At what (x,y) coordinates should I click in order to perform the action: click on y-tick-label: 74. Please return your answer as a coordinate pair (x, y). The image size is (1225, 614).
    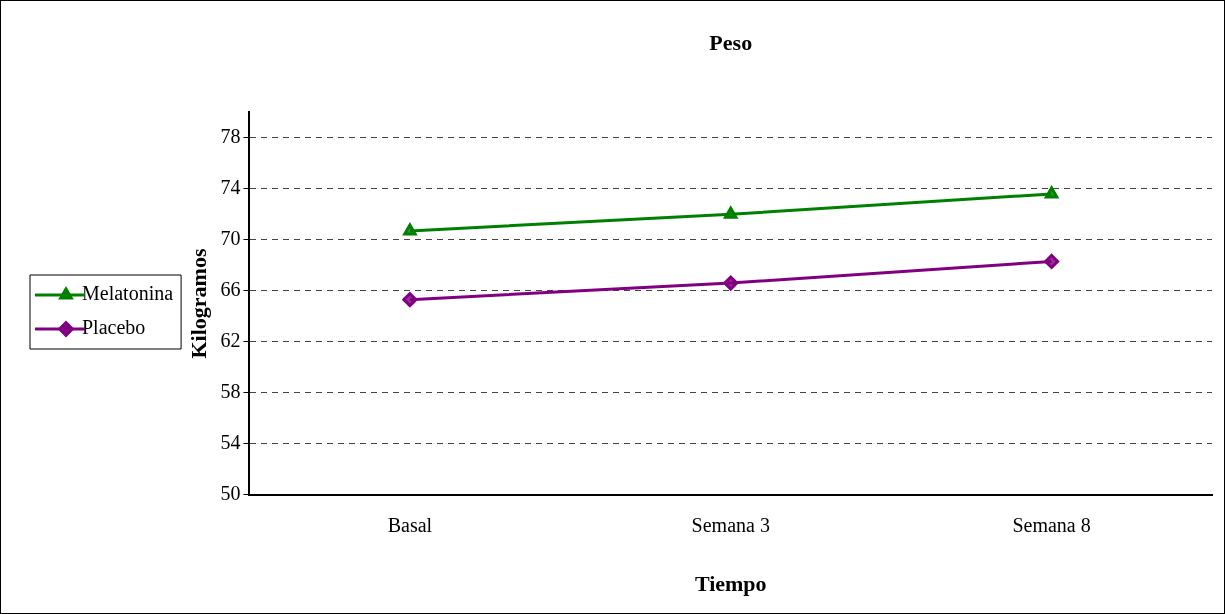
    Looking at the image, I should click on (230, 187).